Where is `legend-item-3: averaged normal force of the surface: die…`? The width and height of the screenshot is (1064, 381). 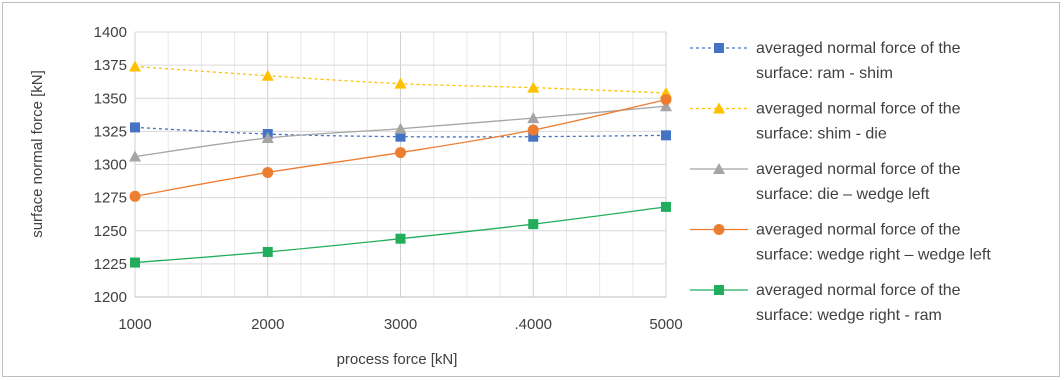
legend-item-3: averaged normal force of the surface: die… is located at coordinates (825, 182).